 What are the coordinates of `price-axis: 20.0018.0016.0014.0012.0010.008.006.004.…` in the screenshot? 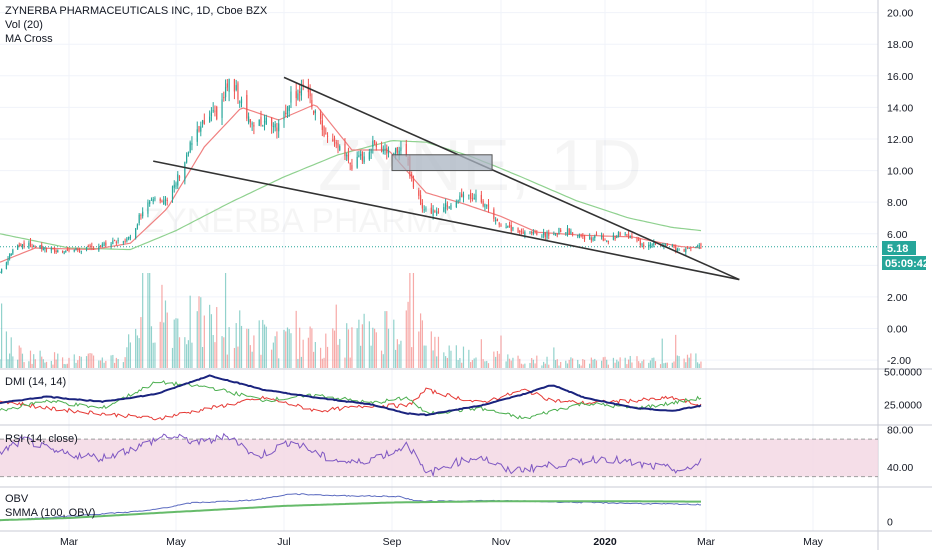 It's located at (903, 268).